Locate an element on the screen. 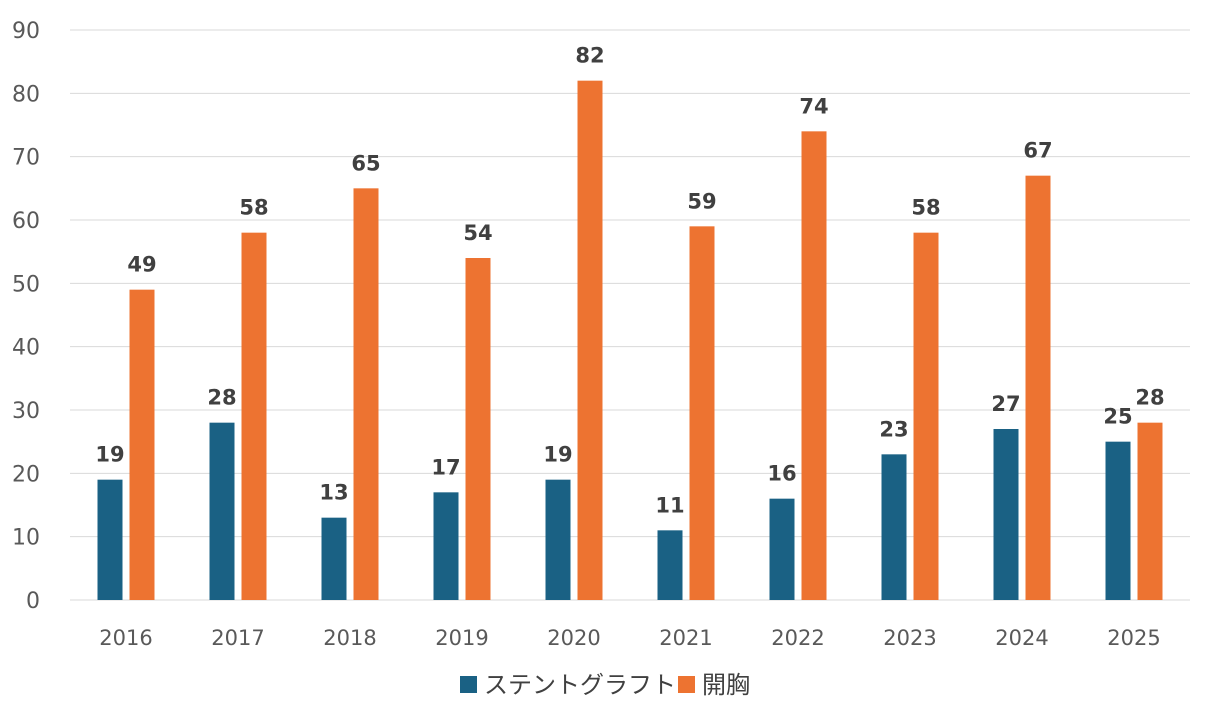 The height and width of the screenshot is (722, 1207). legend-swatch-stent-graft is located at coordinates (468, 684).